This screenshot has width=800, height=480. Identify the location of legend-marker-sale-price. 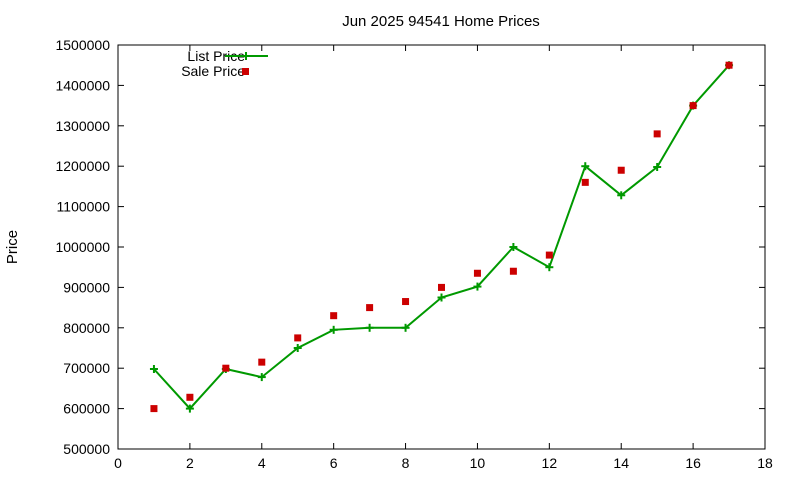
(245, 71).